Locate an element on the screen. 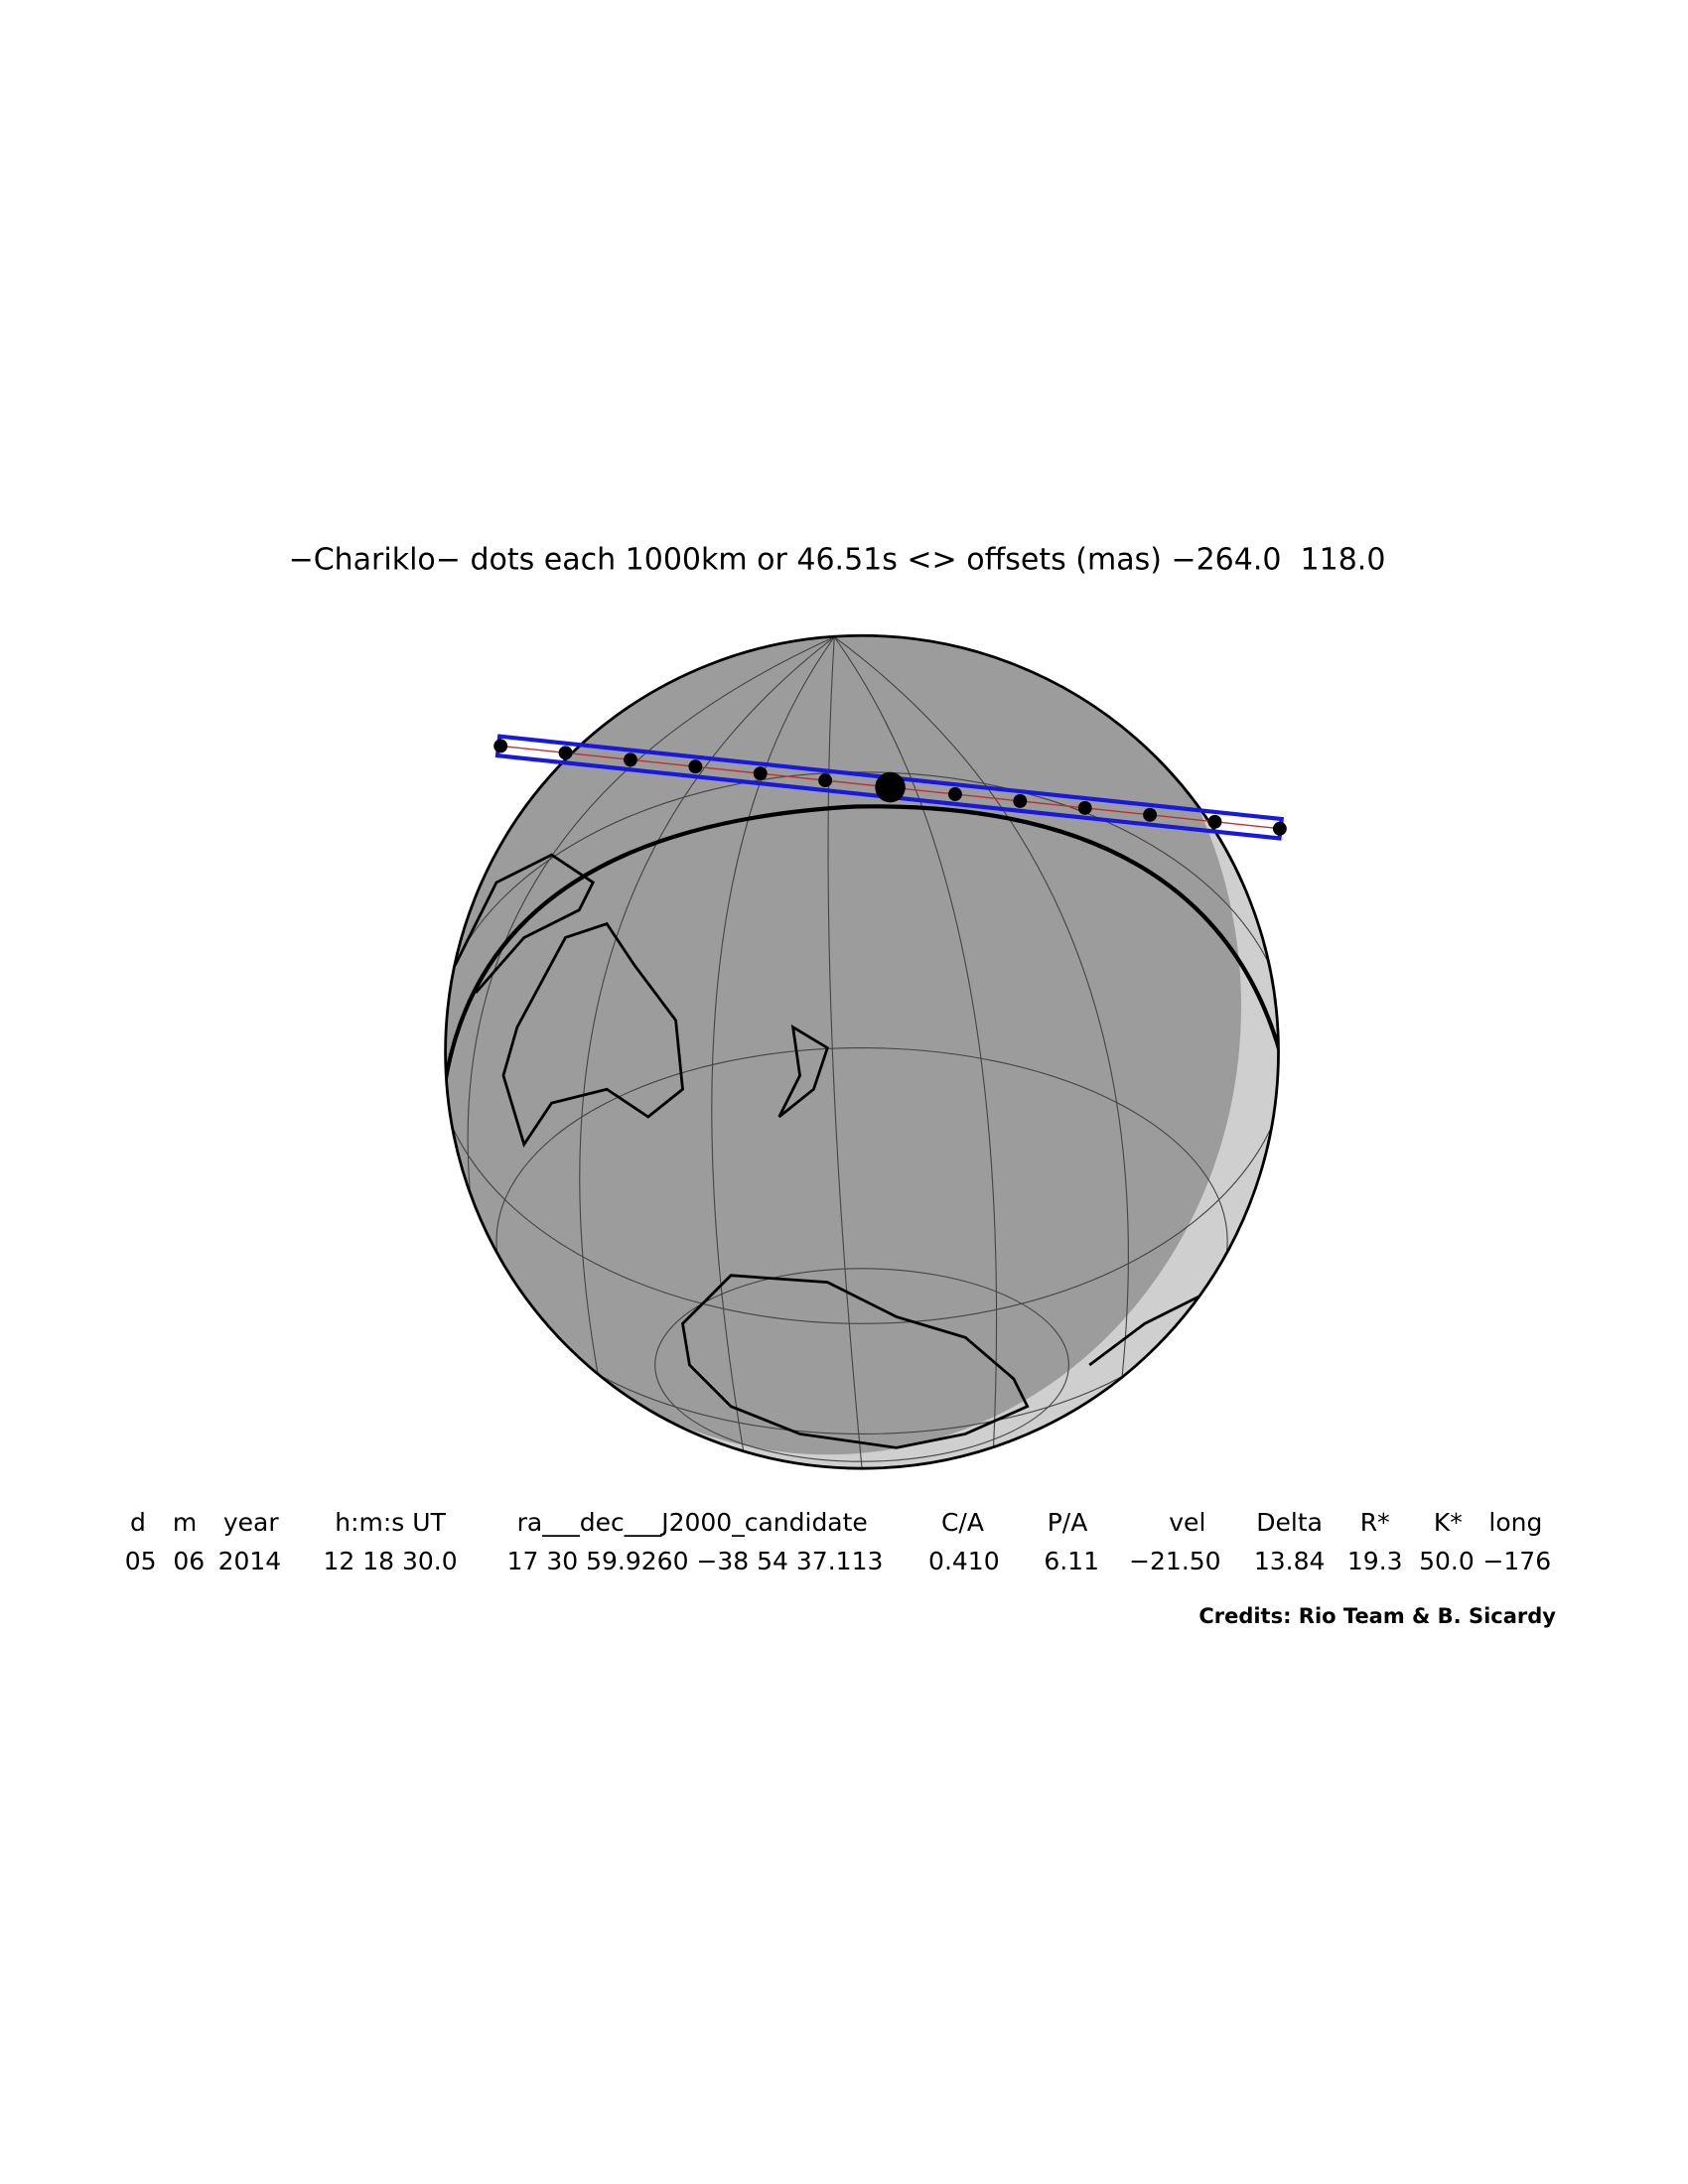  table-cell: 13.84 is located at coordinates (1290, 1561).